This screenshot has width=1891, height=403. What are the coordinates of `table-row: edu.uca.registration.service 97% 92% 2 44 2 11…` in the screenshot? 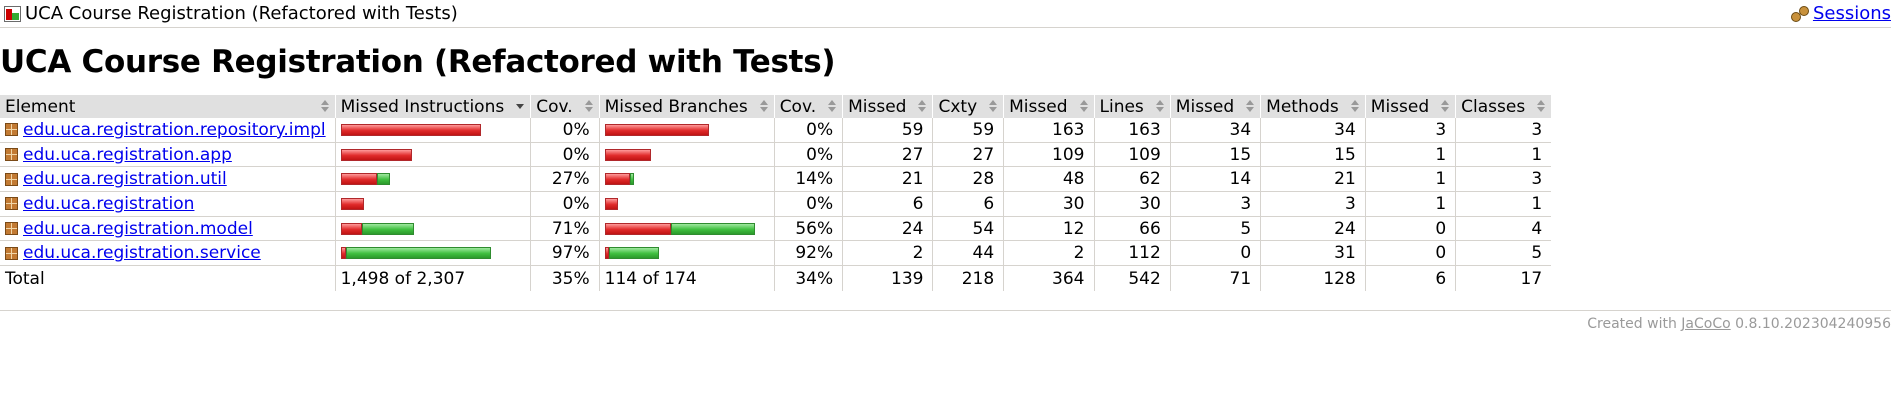 It's located at (776, 253).